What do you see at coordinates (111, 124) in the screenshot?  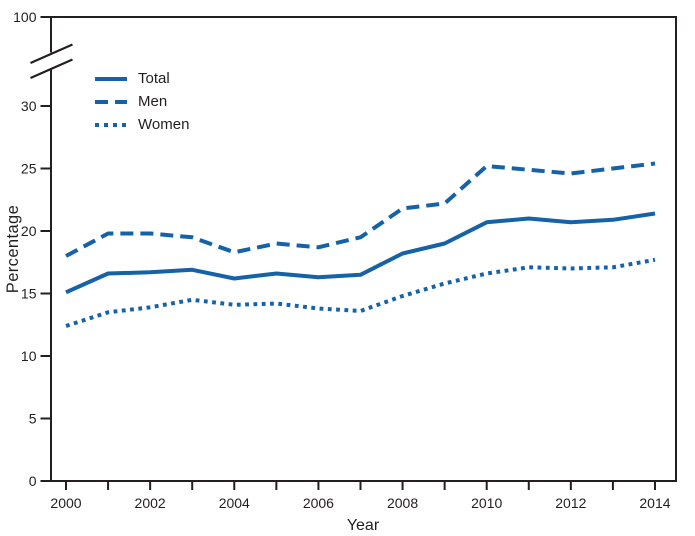 I see `legend-swatch-dotted-line-icon` at bounding box center [111, 124].